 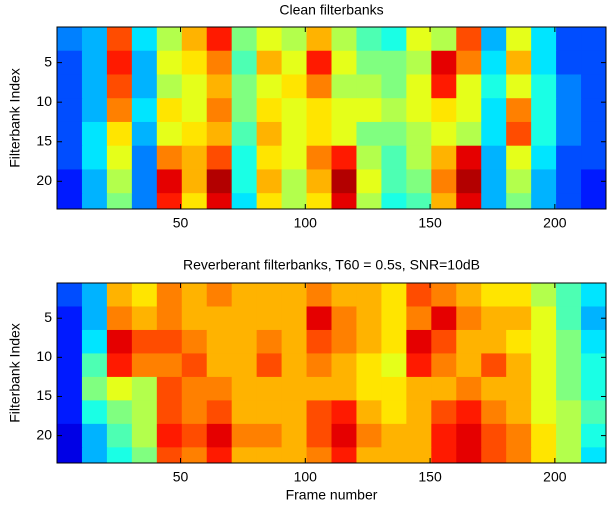 I want to click on x-tick-label: 50, so click(x=181, y=477).